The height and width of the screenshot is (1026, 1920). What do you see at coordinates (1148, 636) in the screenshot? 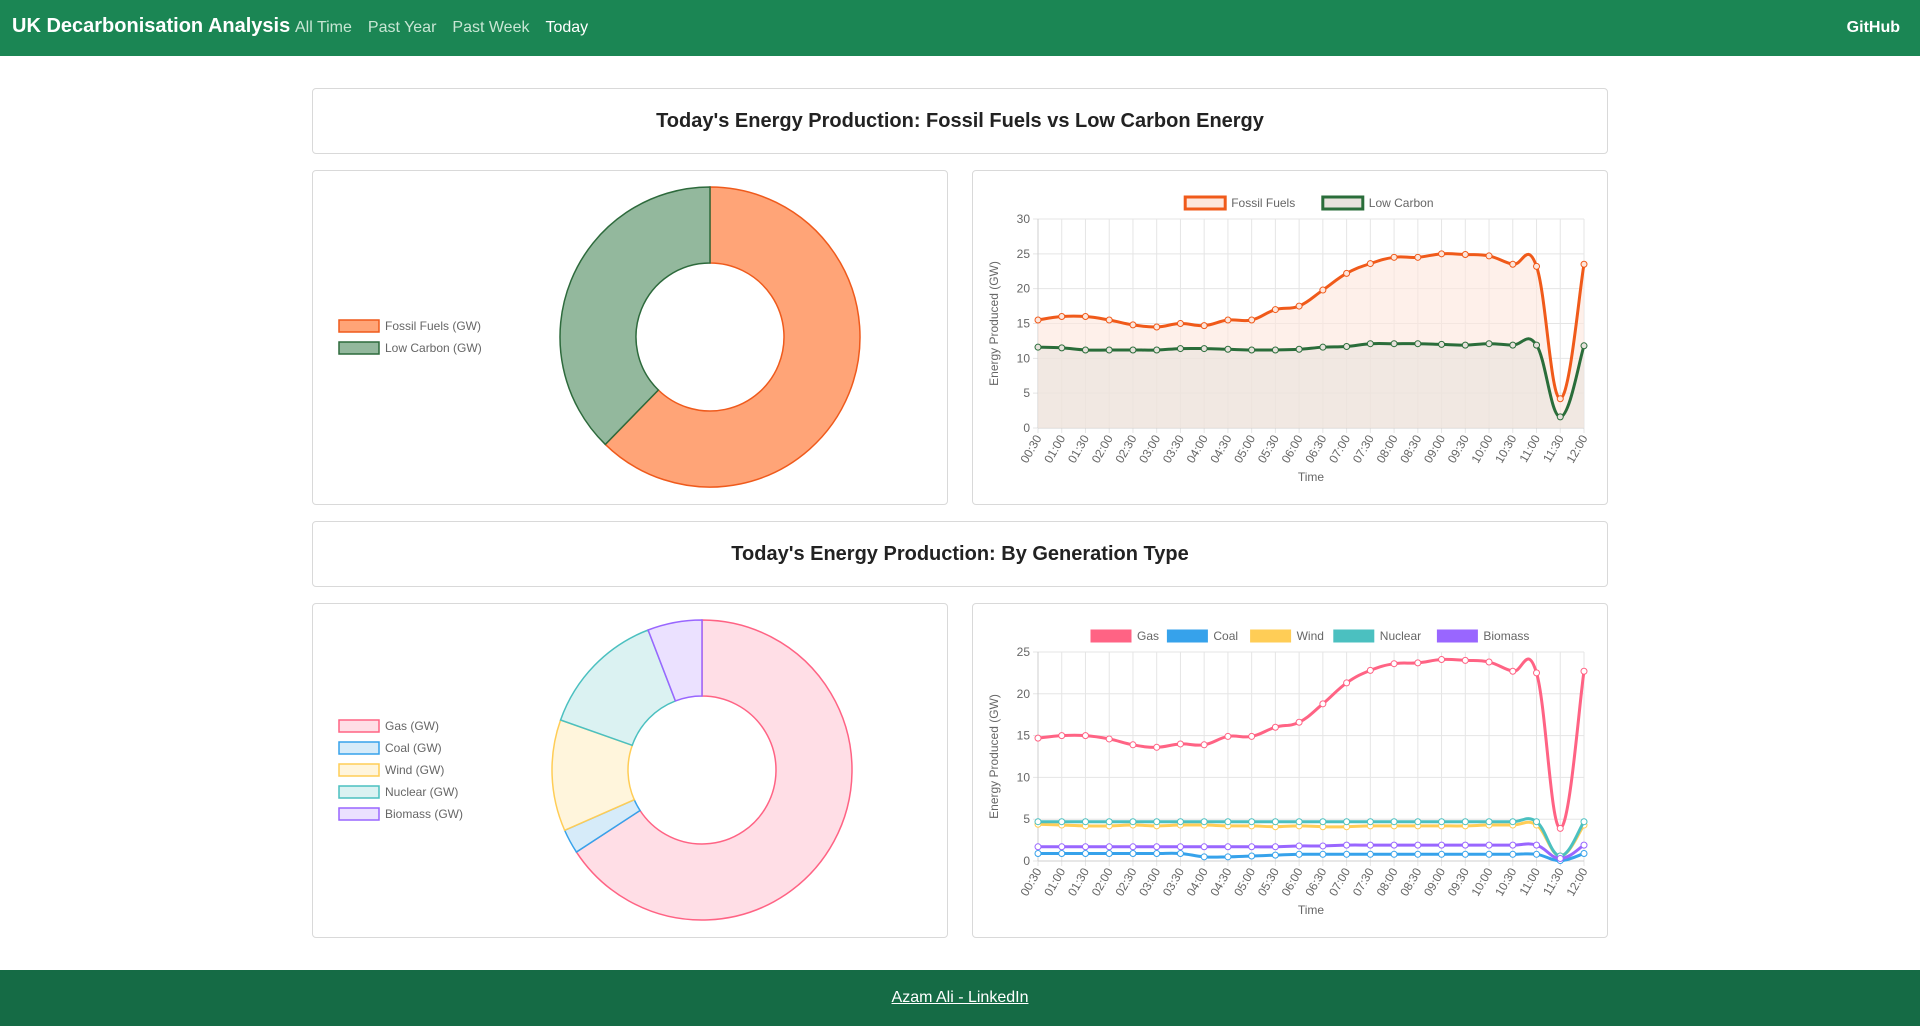
I see `legend-label-gas: Gas` at bounding box center [1148, 636].